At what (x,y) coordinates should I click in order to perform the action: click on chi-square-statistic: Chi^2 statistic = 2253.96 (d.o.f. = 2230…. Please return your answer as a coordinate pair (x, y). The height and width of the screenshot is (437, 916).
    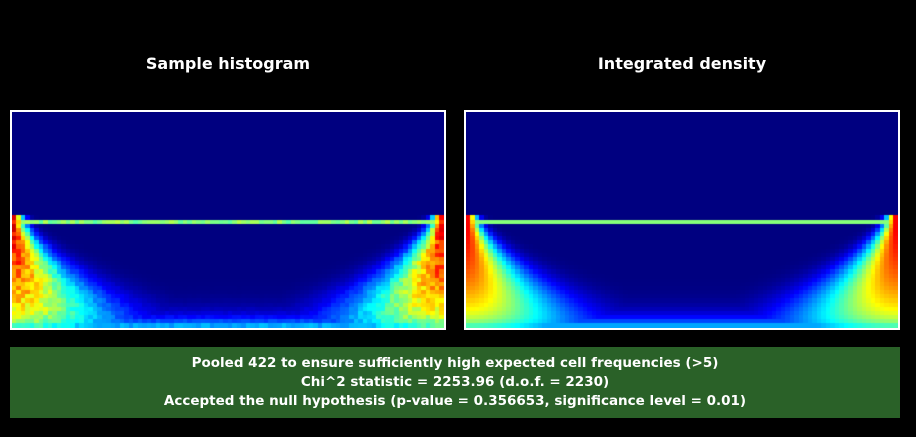
    Looking at the image, I should click on (455, 382).